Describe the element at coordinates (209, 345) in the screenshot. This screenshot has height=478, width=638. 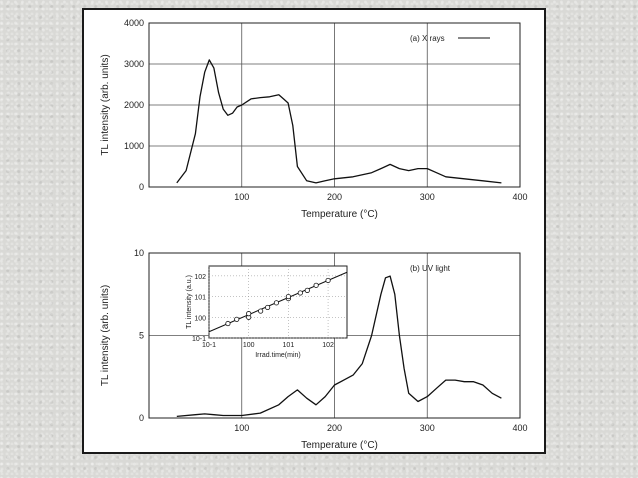
I see `inset-x-tick-label: 10-1` at that location.